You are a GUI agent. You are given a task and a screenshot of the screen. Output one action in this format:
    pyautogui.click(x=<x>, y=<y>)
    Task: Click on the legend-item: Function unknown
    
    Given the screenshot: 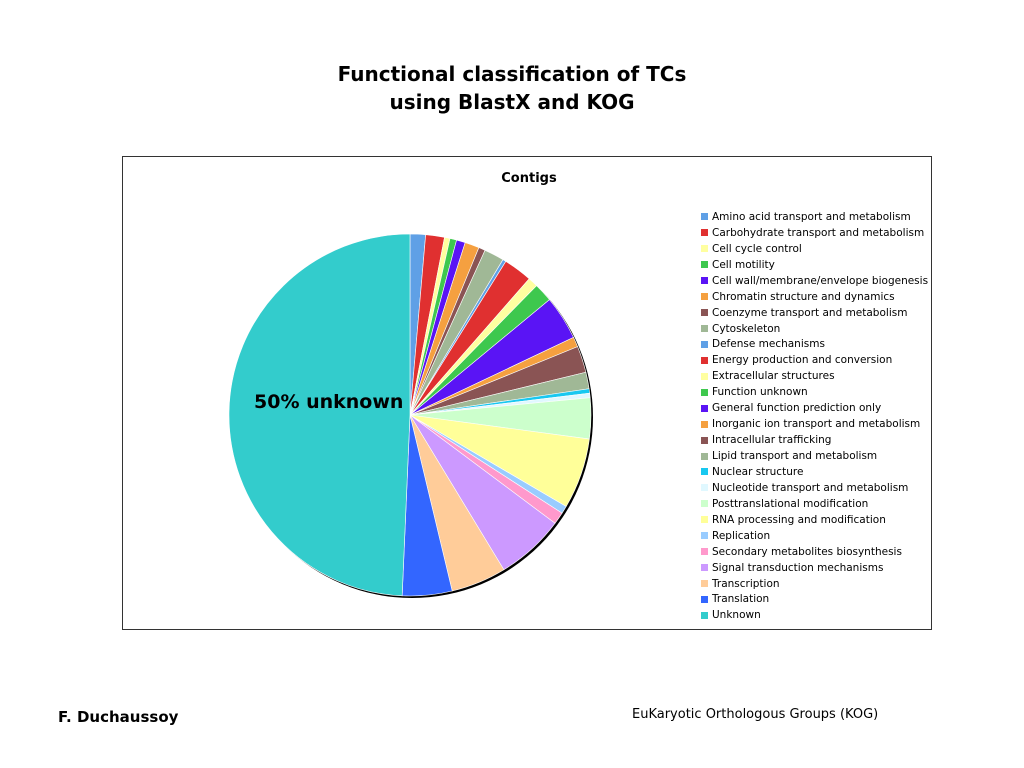 What is the action you would take?
    pyautogui.click(x=815, y=392)
    